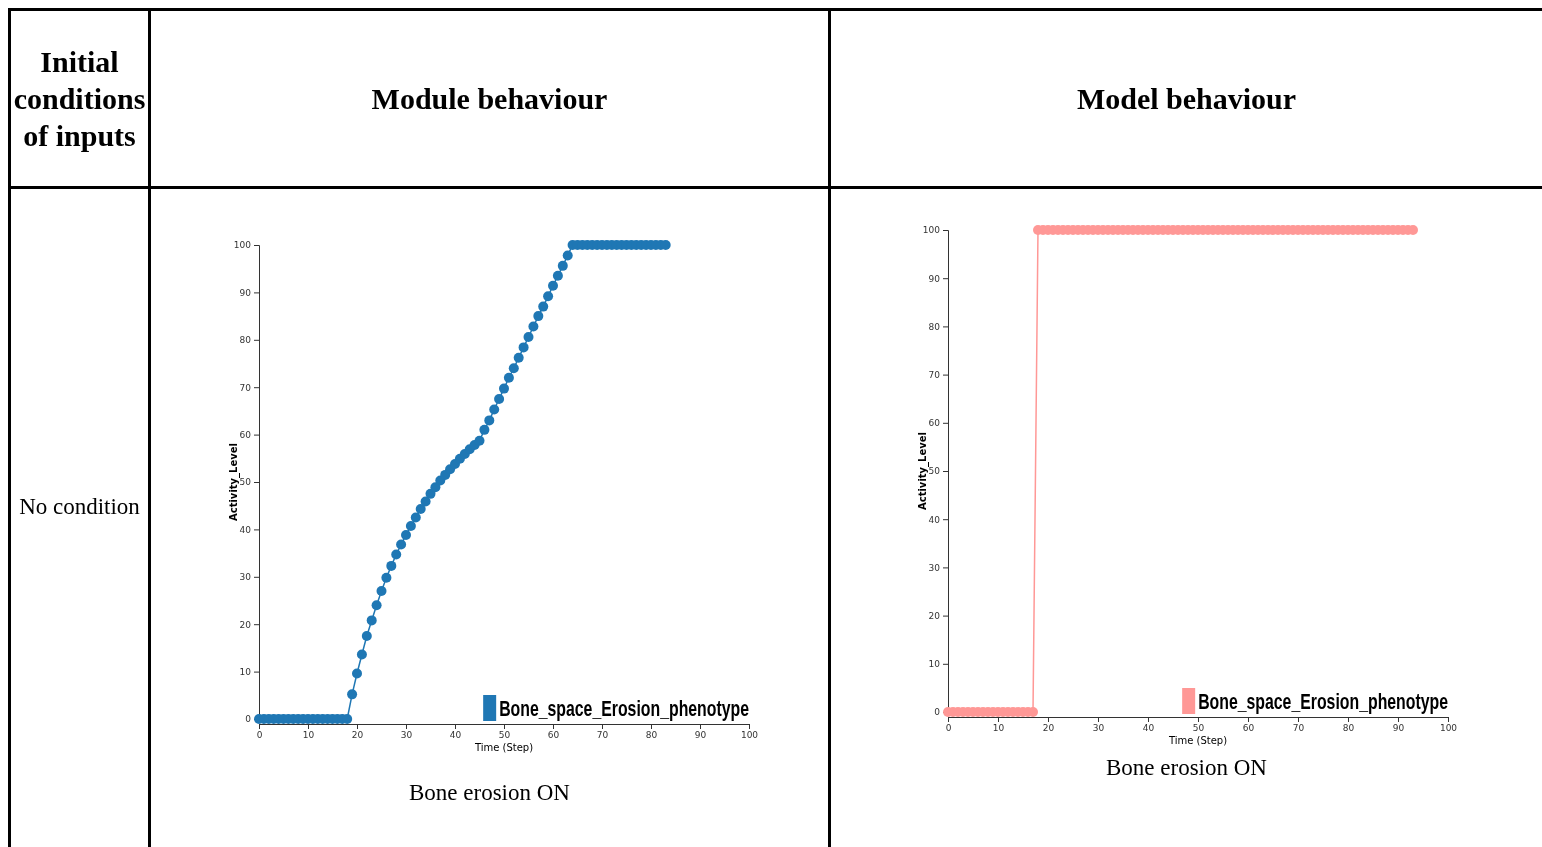 The height and width of the screenshot is (847, 1542). I want to click on text: No condition, so click(79, 507).